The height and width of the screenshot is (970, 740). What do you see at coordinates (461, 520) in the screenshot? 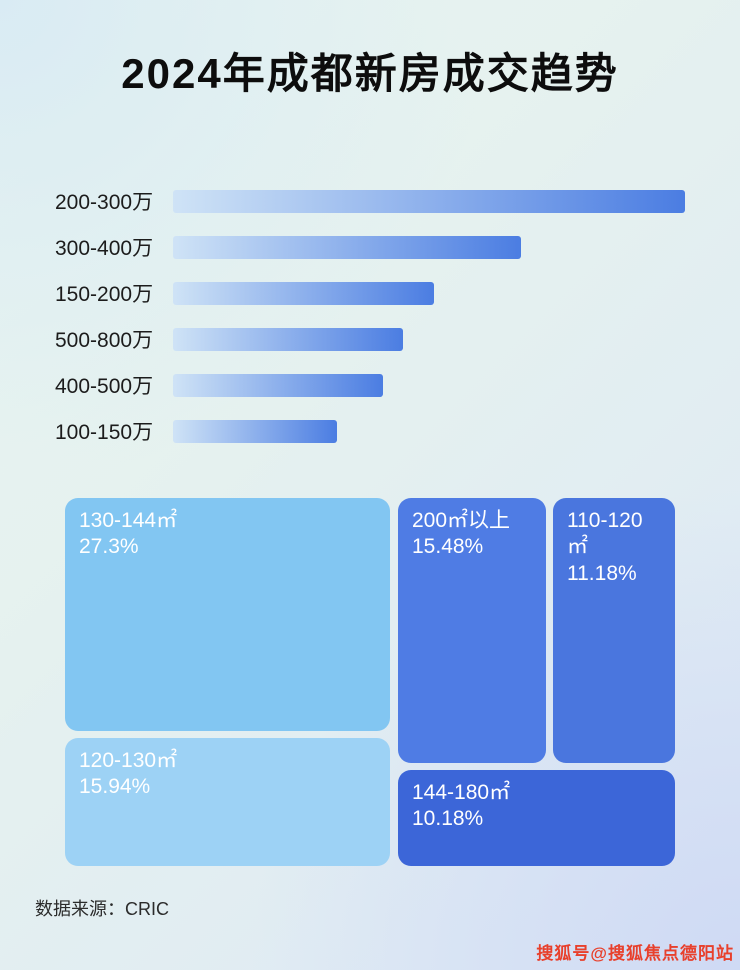
I see `tile-label: 200㎡以上` at bounding box center [461, 520].